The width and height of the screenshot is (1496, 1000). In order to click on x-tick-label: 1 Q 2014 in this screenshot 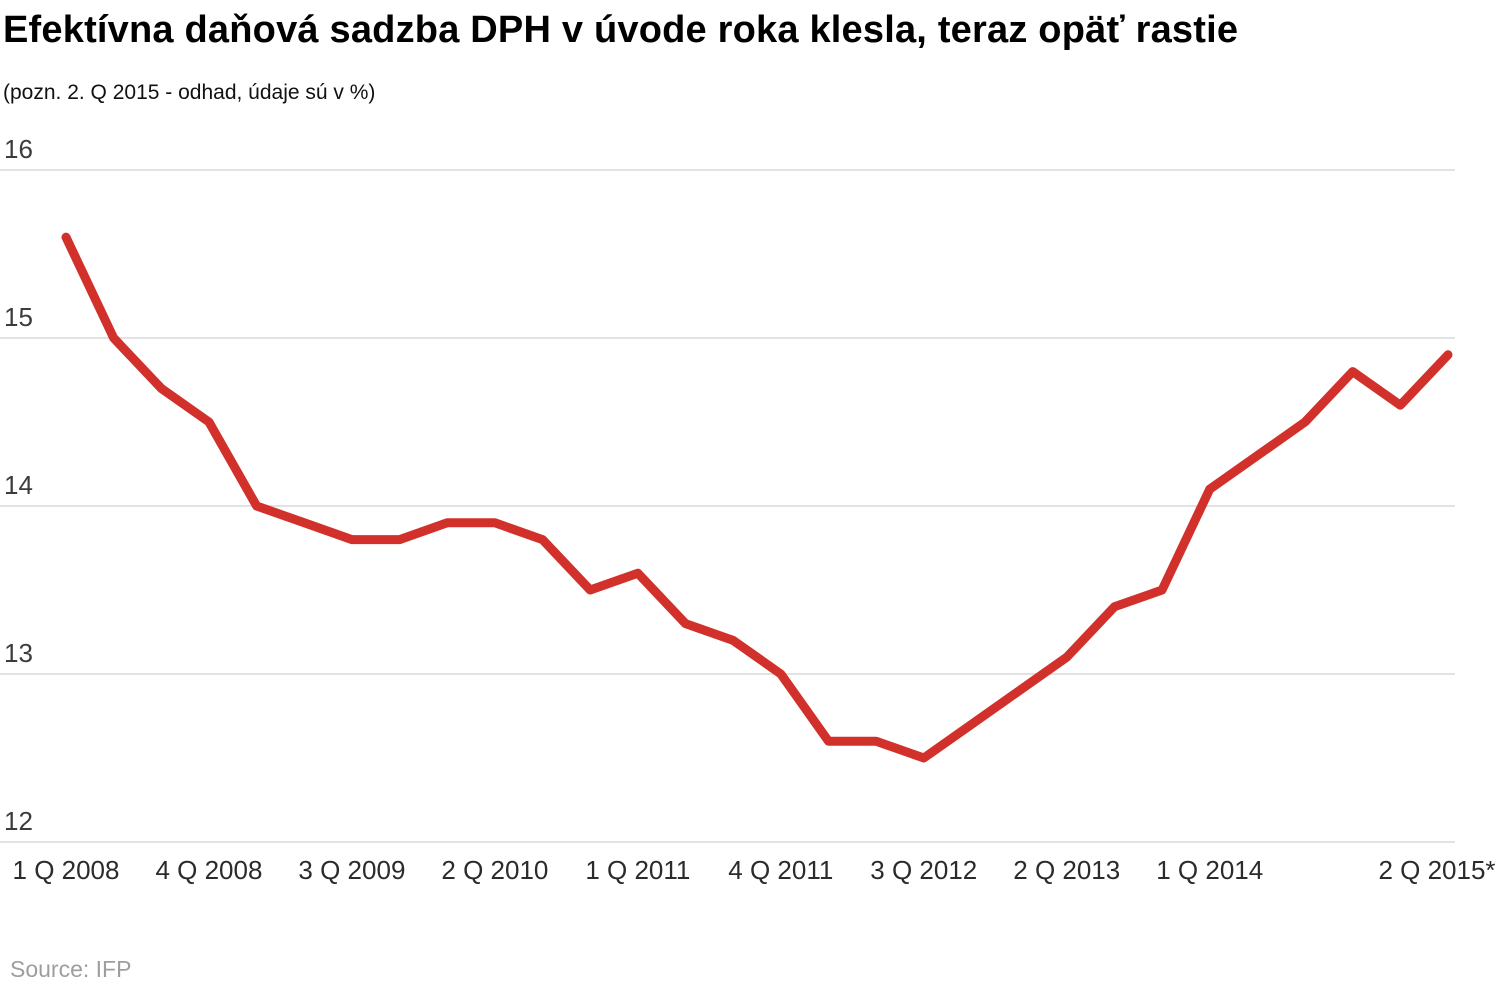, I will do `click(1210, 869)`.